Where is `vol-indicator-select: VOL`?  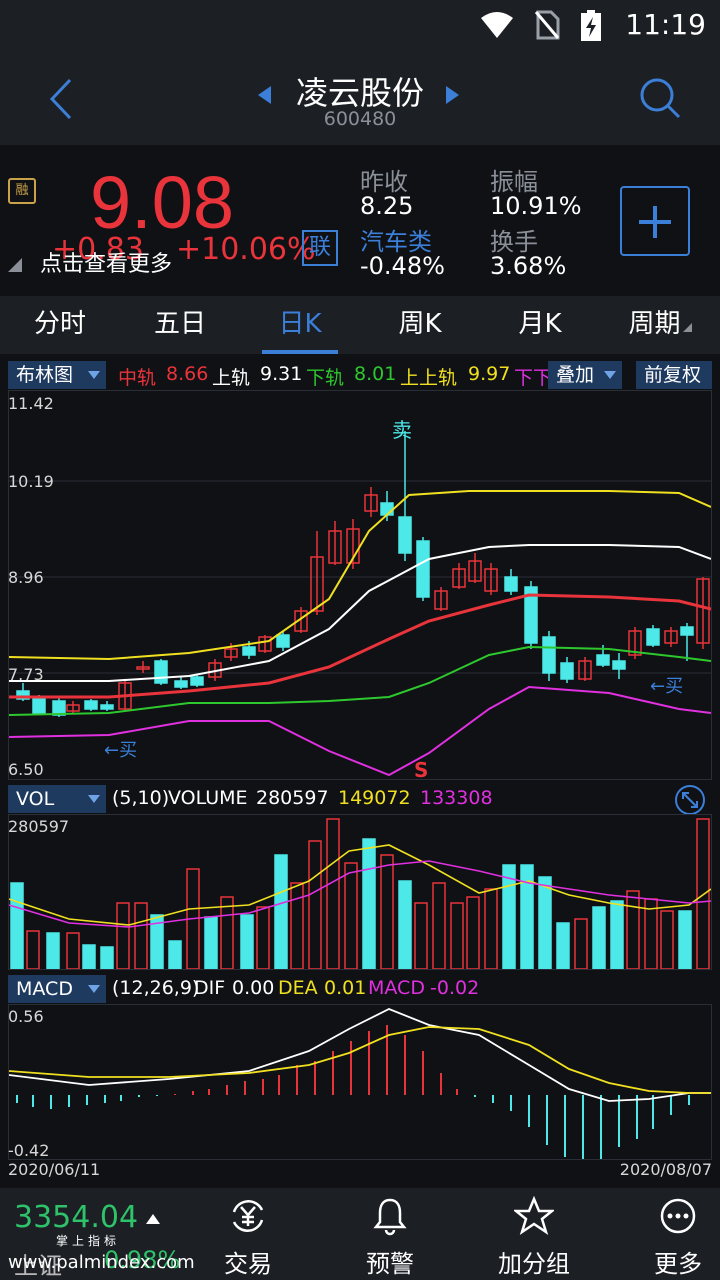
vol-indicator-select: VOL is located at coordinates (57, 799).